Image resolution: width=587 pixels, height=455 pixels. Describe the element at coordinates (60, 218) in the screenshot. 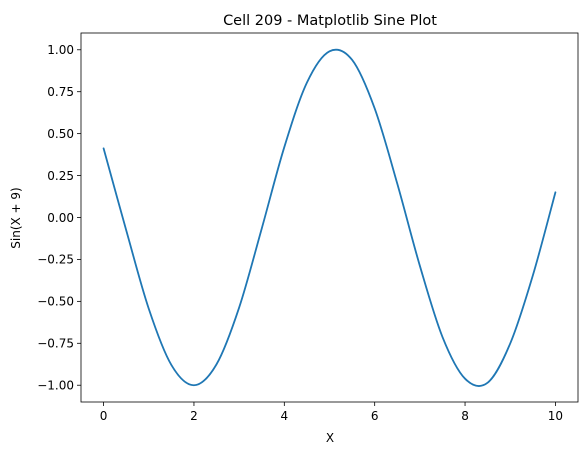

I see `y-tick-label: 0.00` at that location.